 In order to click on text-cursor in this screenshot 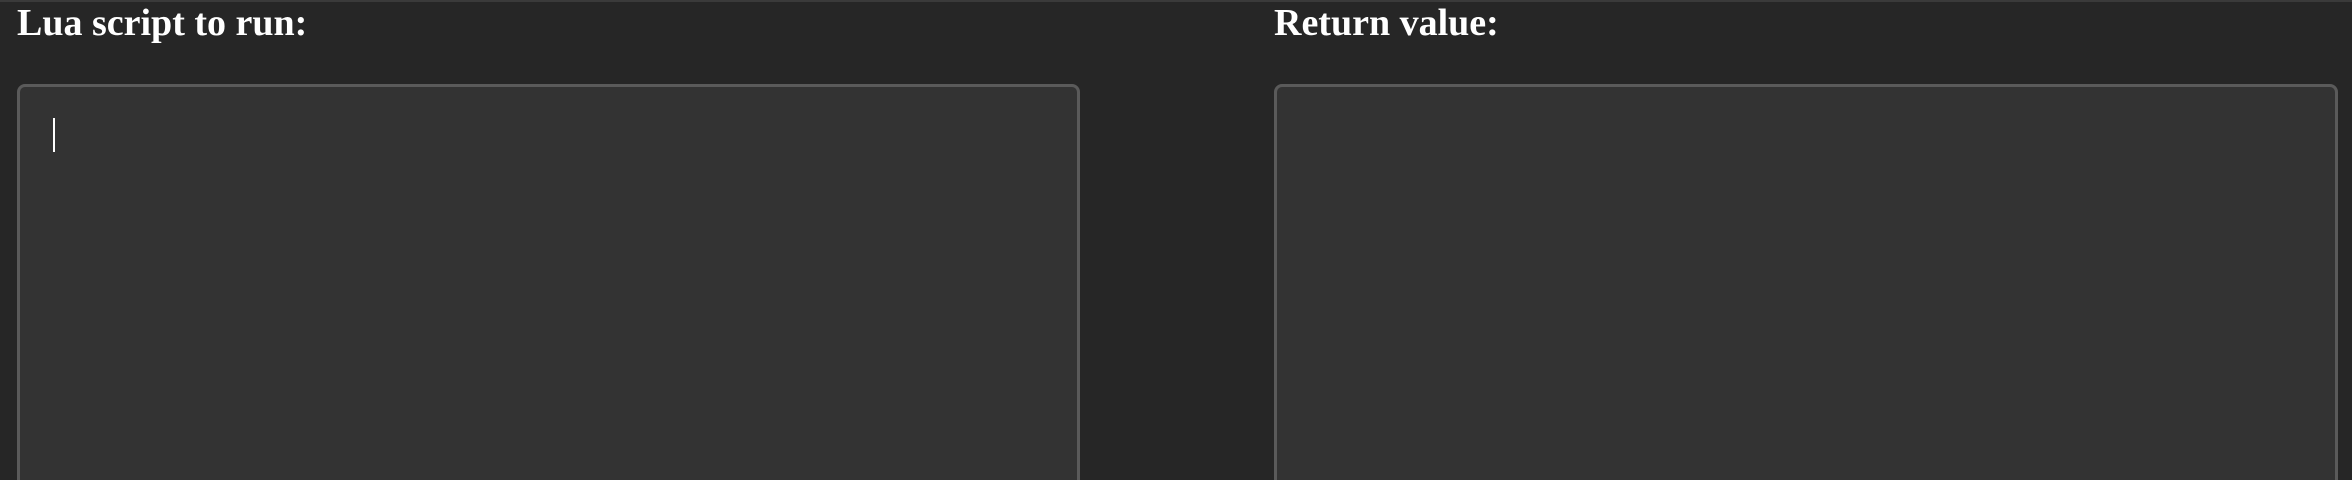, I will do `click(54, 135)`.